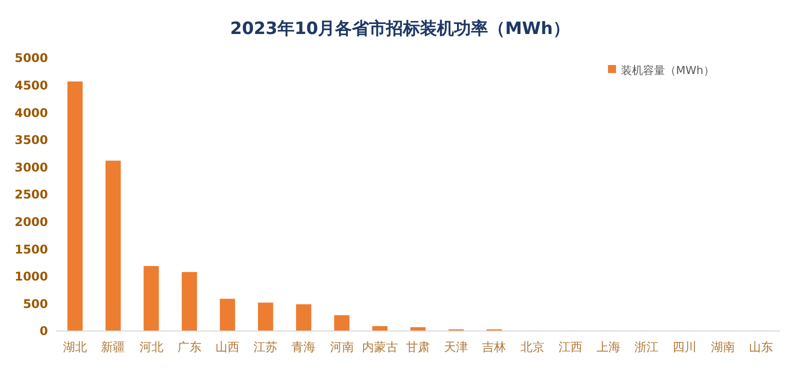  I want to click on chart-title: 2023年10月各省市招标装机功率（MWh）, so click(400, 29).